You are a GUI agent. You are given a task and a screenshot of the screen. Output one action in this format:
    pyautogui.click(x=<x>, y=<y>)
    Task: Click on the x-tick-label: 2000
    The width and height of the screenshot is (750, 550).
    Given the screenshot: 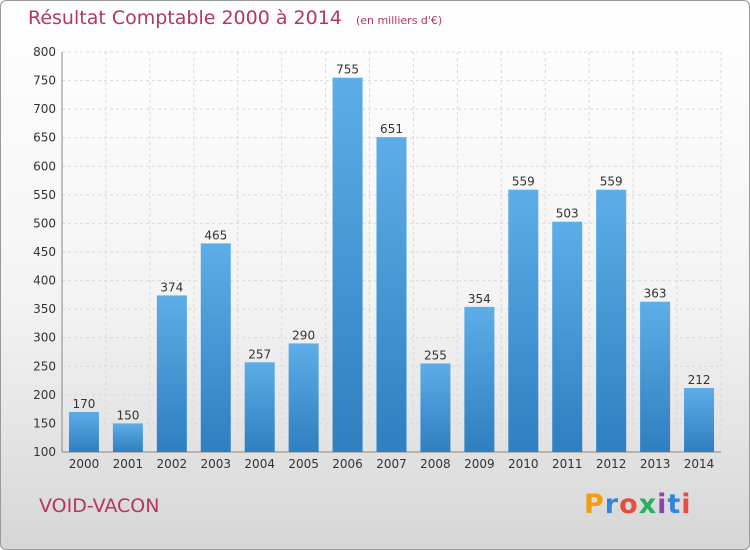 What is the action you would take?
    pyautogui.click(x=84, y=464)
    